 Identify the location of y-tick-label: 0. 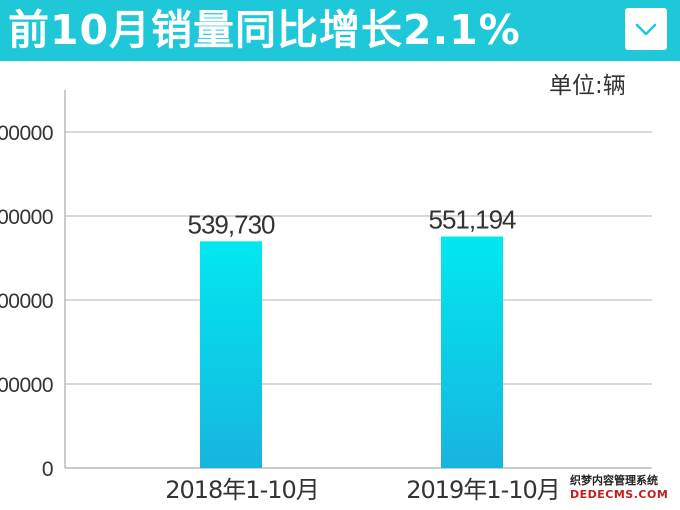
(47, 469).